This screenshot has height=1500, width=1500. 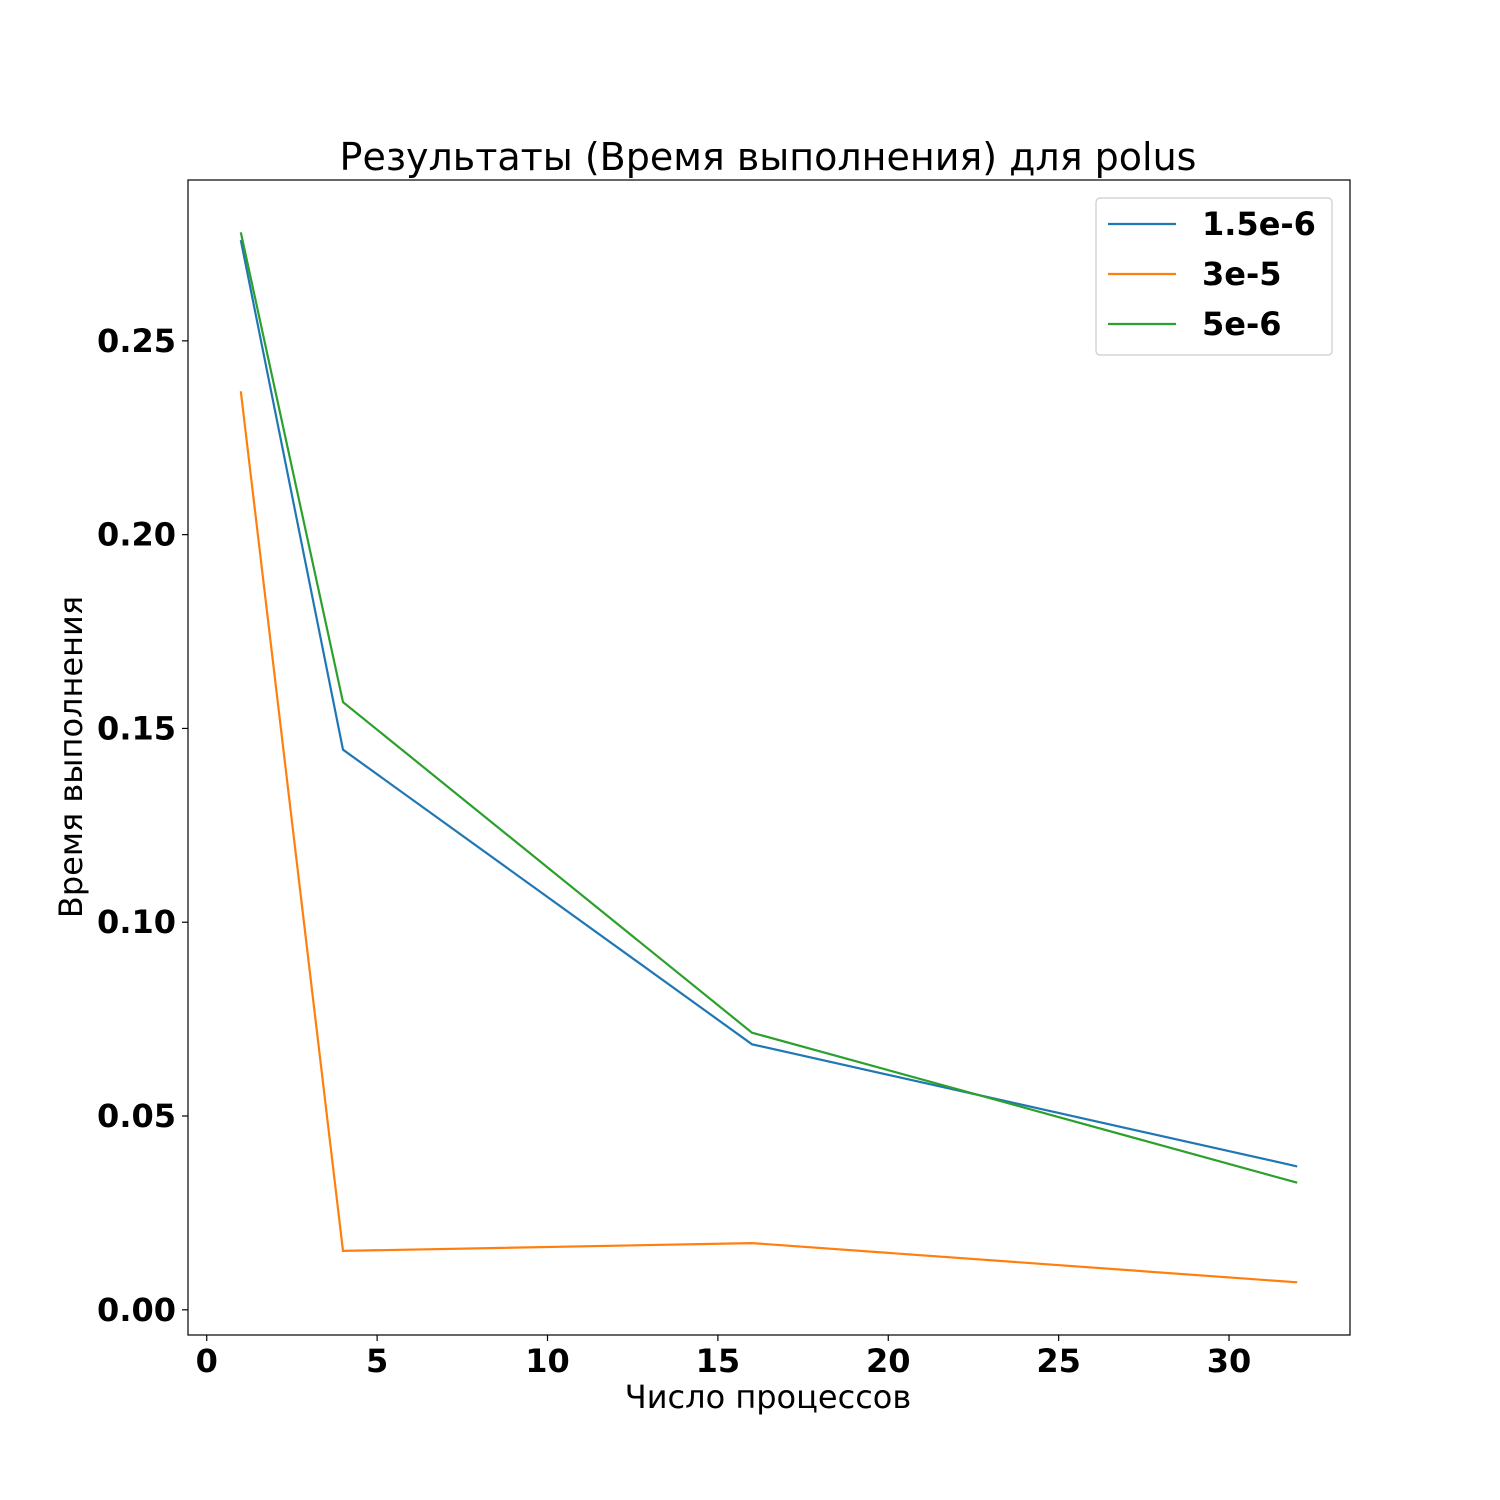 What do you see at coordinates (888, 1361) in the screenshot?
I see `x-tick-label: 20` at bounding box center [888, 1361].